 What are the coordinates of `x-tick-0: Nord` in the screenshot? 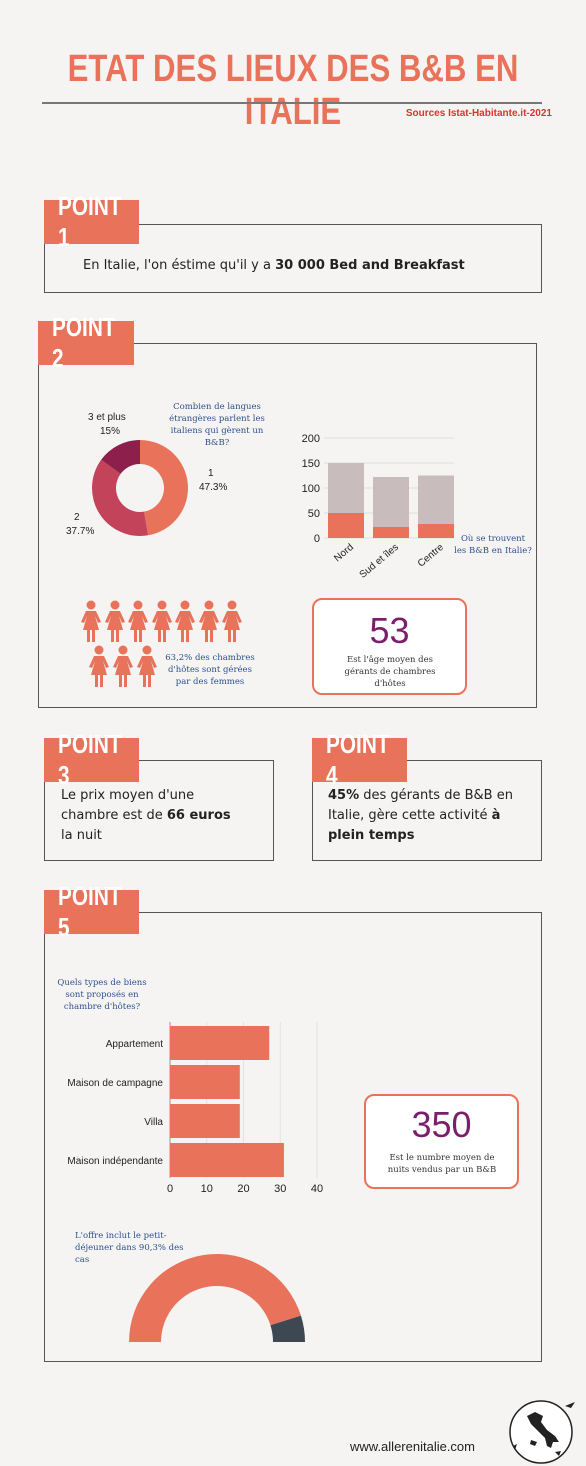 It's located at (344, 553).